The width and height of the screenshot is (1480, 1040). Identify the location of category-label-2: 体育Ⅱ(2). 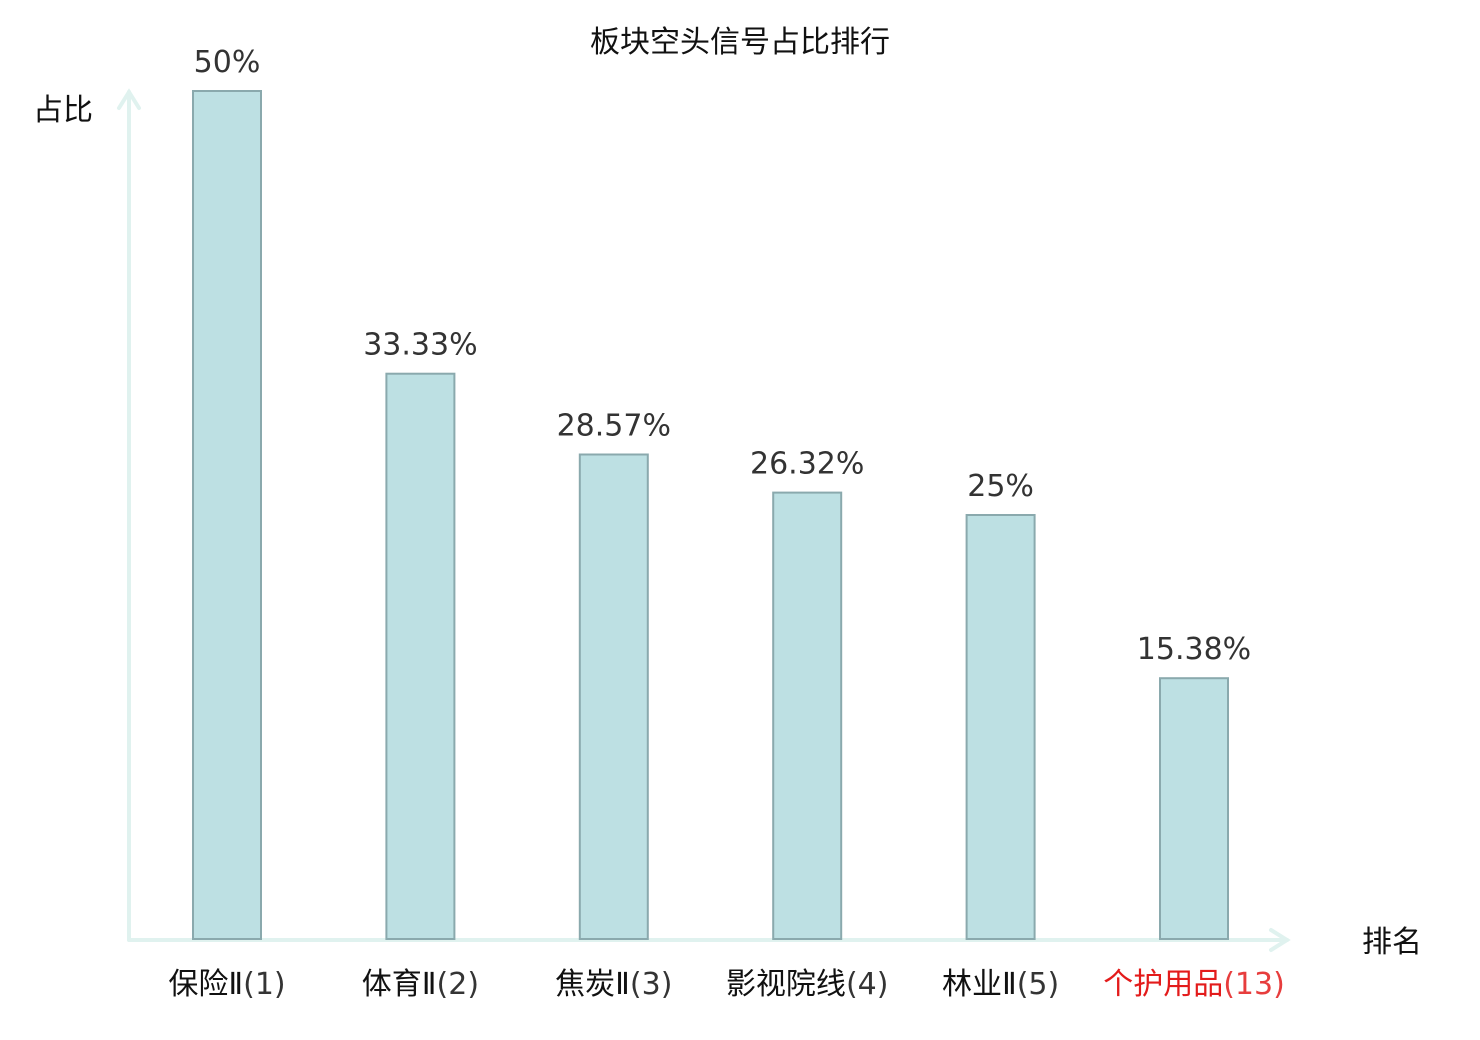
(420, 984).